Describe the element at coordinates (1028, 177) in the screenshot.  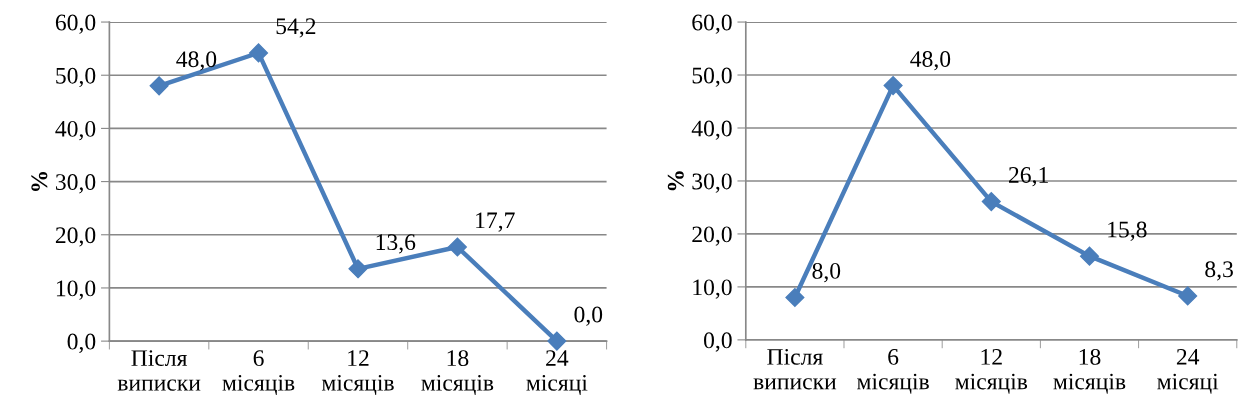
I see `data-label: 26,1` at that location.